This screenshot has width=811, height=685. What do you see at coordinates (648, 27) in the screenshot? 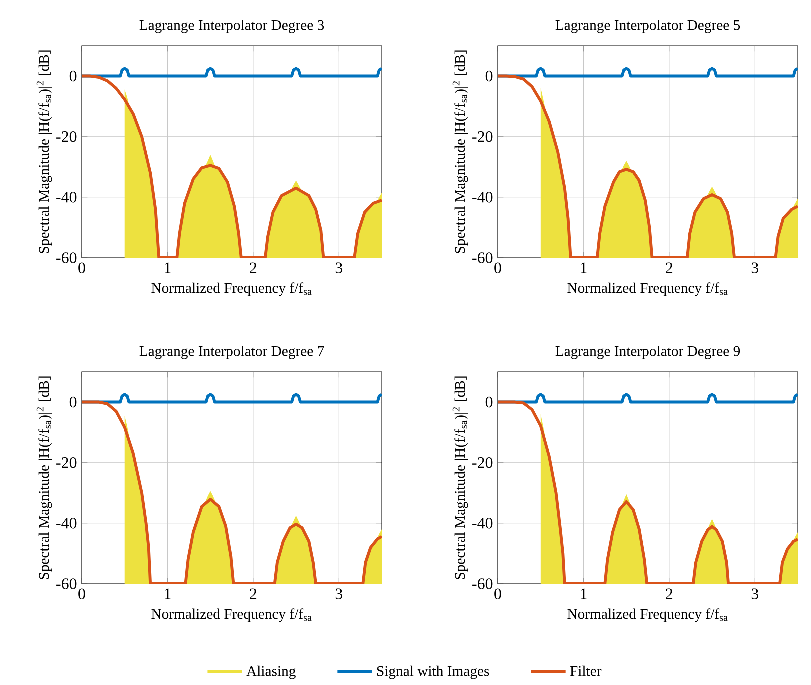
I see `chart-title: Lagrange Interpolator Degree 5` at bounding box center [648, 27].